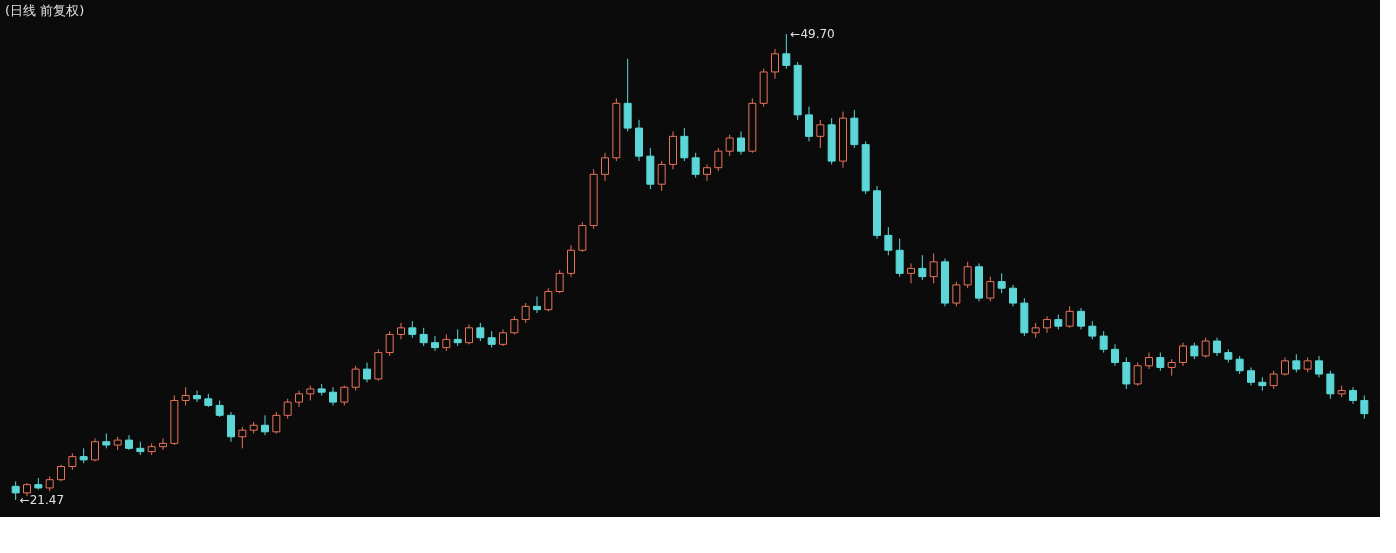 This screenshot has width=1396, height=553. What do you see at coordinates (812, 34) in the screenshot?
I see `annotation: ←49.70` at bounding box center [812, 34].